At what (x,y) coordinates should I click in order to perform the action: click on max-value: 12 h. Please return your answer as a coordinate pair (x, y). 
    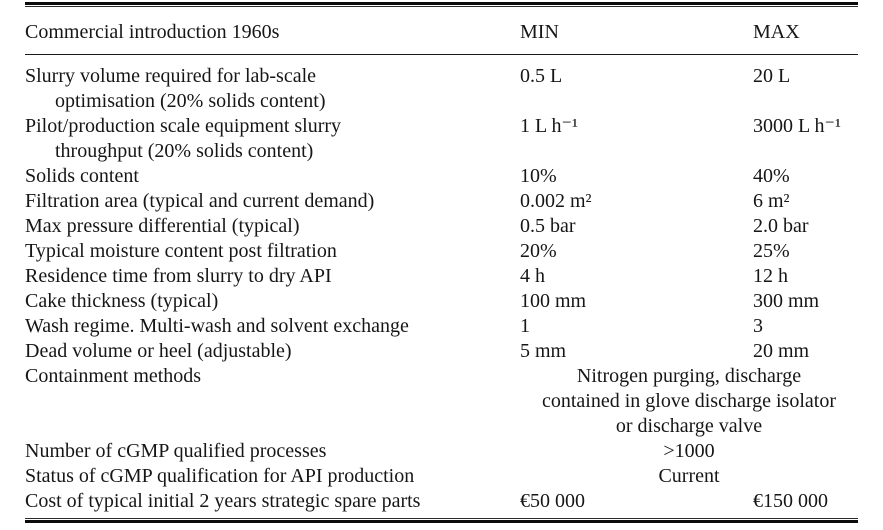
    Looking at the image, I should click on (770, 276).